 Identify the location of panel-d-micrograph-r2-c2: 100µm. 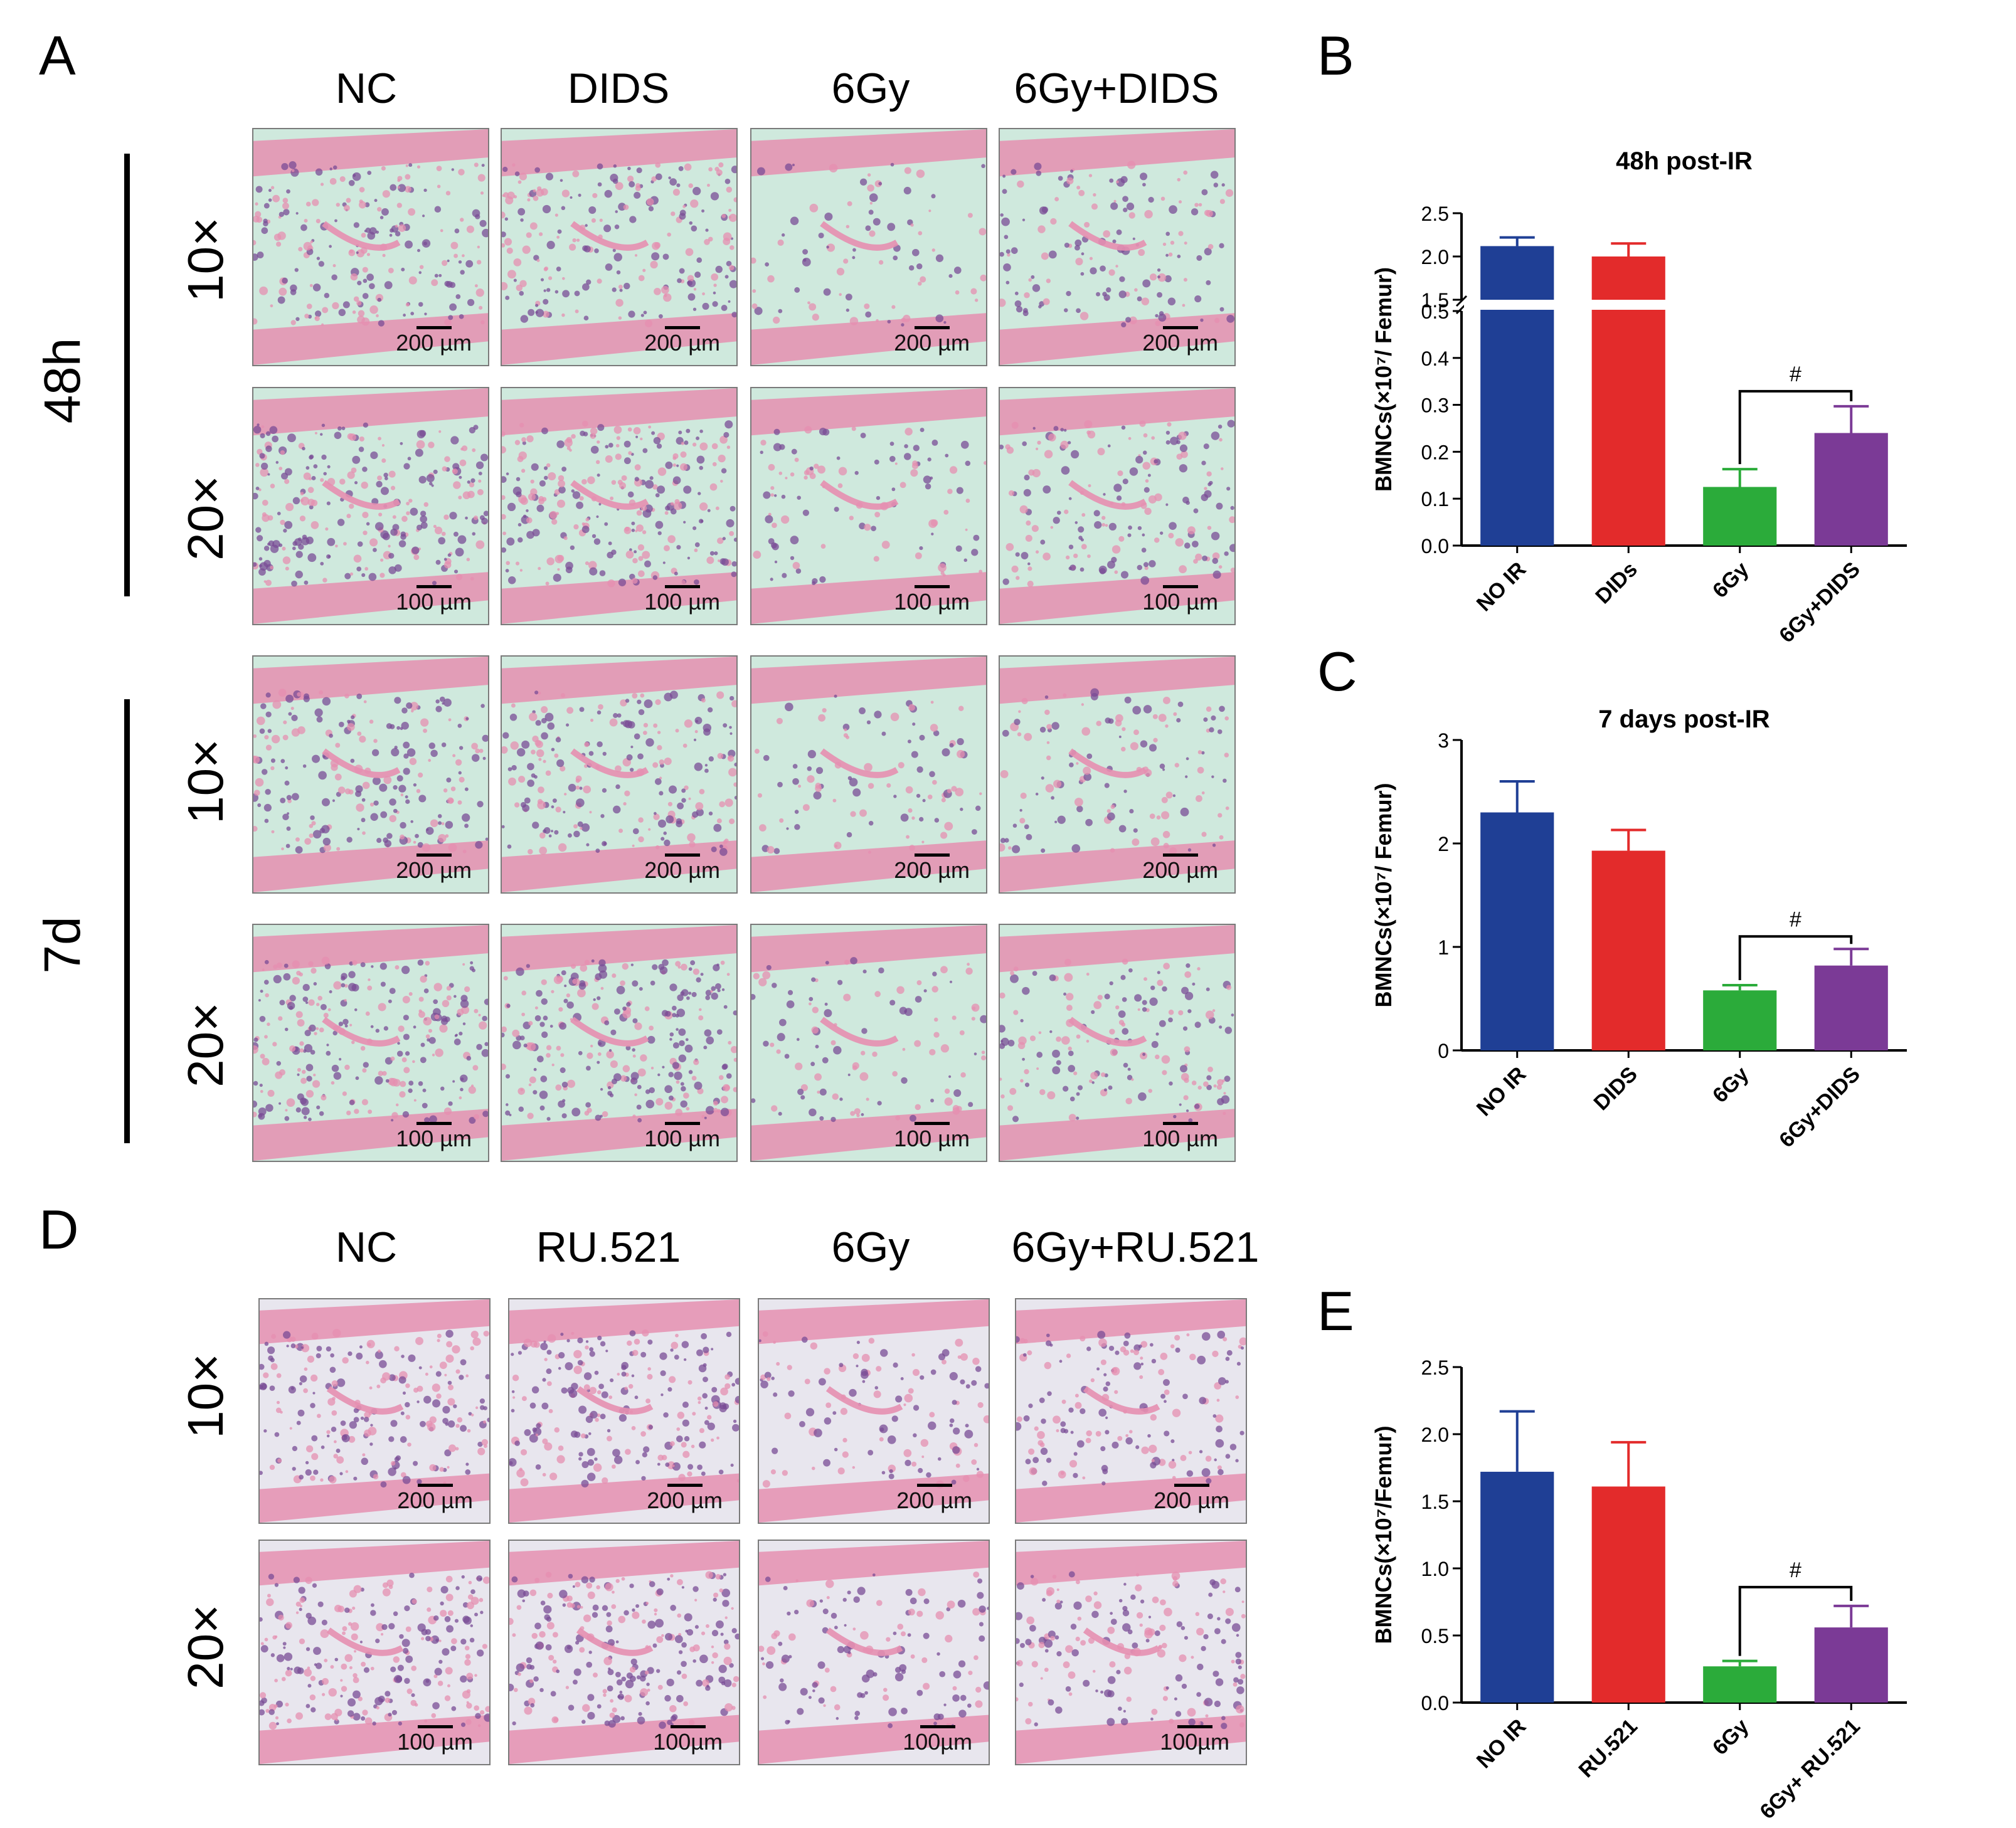
(624, 1652).